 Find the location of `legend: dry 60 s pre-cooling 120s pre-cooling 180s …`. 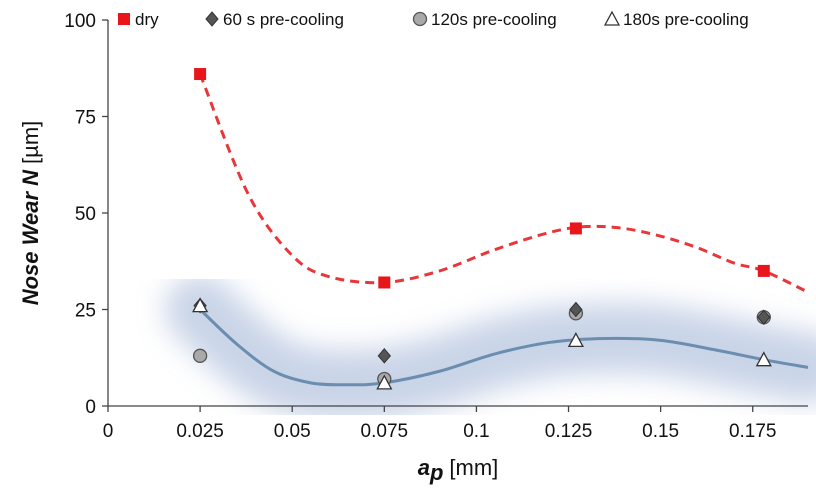

legend: dry 60 s pre-cooling 120s pre-cooling 180s … is located at coordinates (433, 19).